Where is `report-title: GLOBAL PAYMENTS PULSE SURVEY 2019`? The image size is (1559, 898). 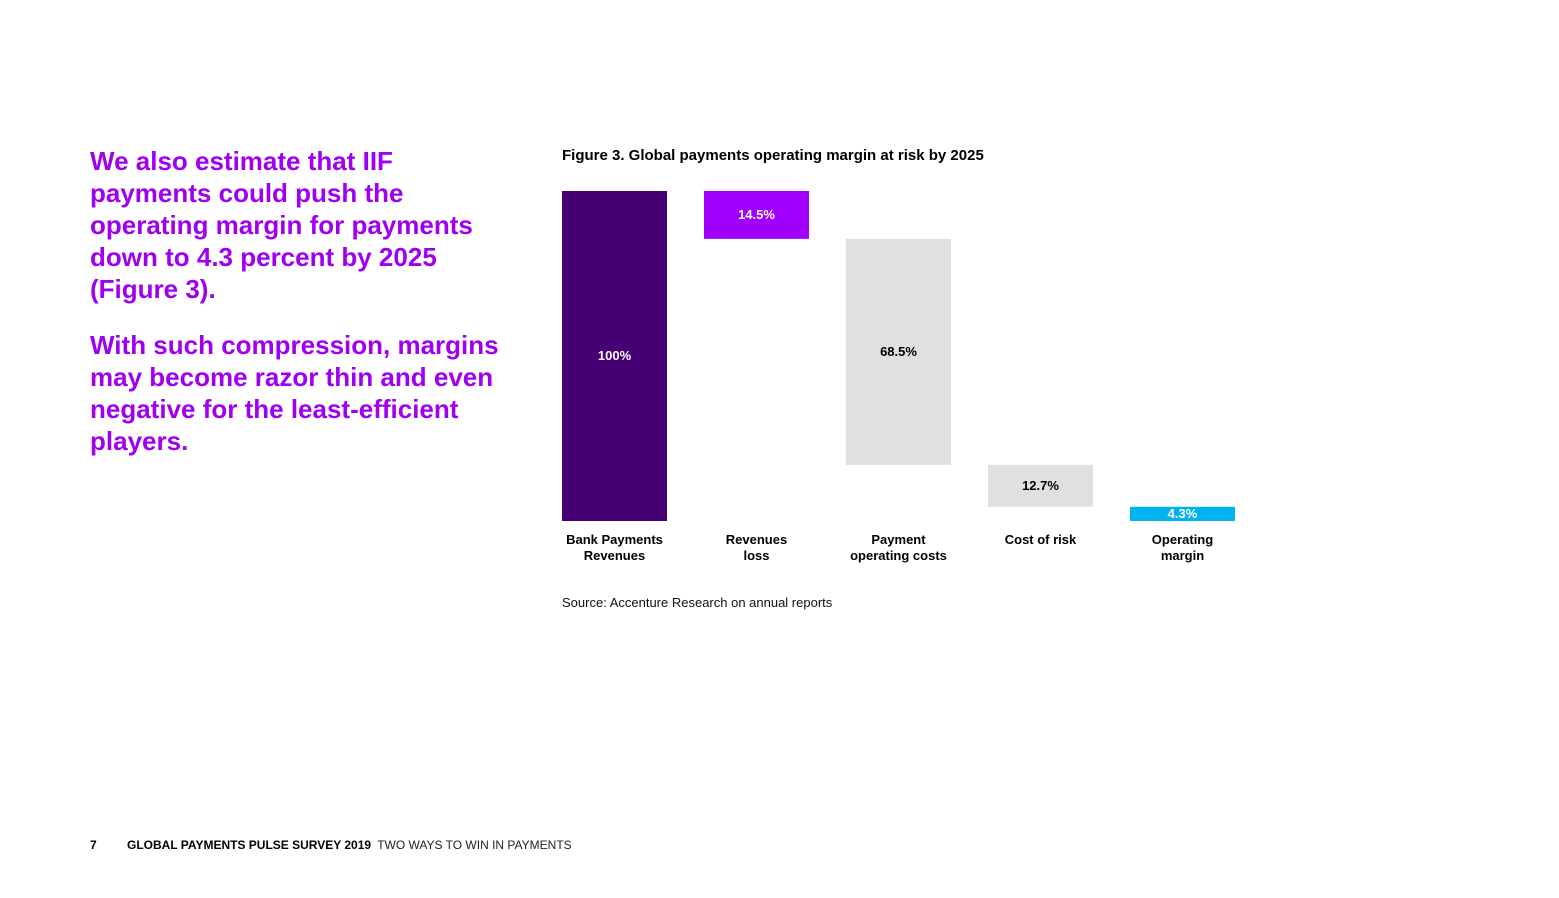 report-title: GLOBAL PAYMENTS PULSE SURVEY 2019 is located at coordinates (249, 845).